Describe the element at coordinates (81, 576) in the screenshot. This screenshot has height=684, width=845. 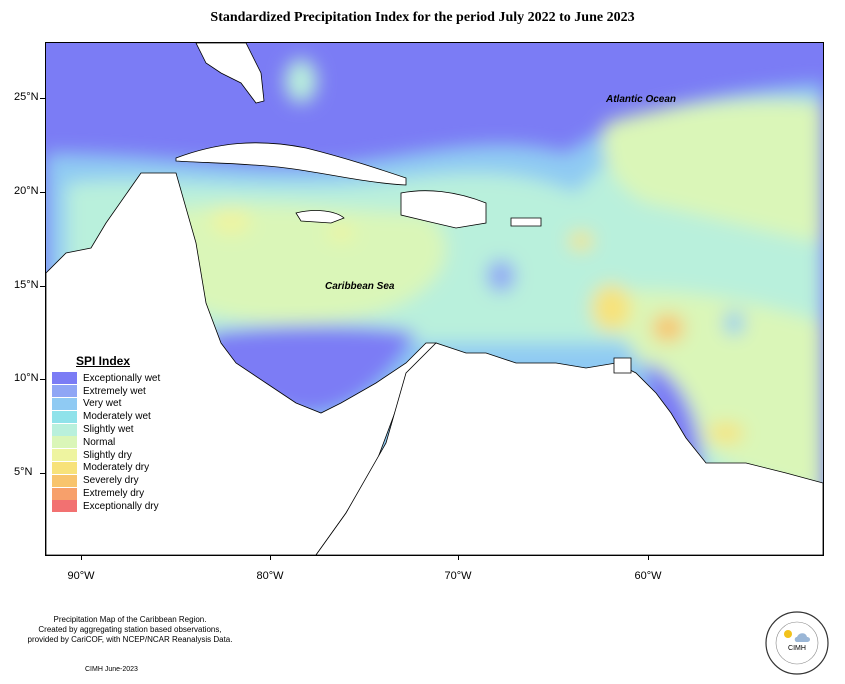
I see `lon-label-90w: 90°W` at that location.